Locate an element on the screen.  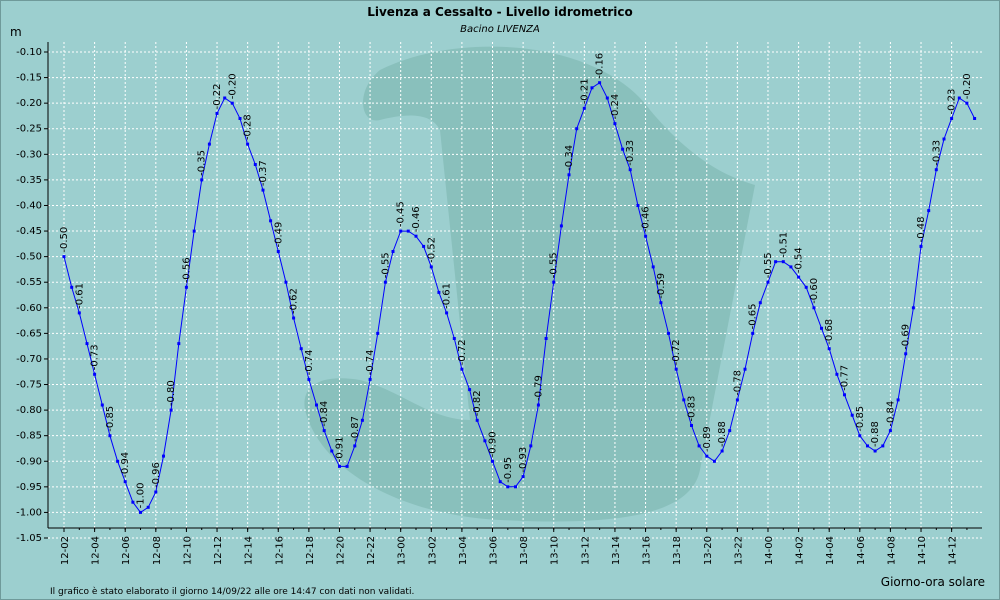
data-label: -0.48 is located at coordinates (921, 230).